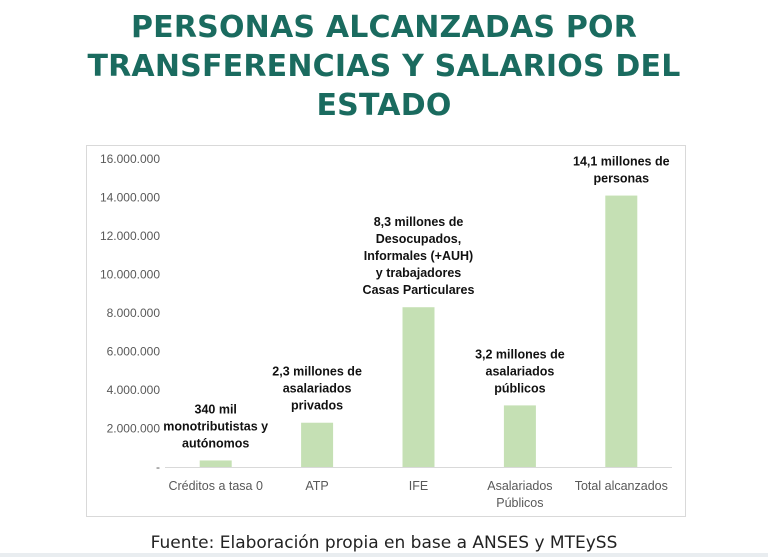 The height and width of the screenshot is (557, 768). I want to click on y-tick-label: 12.000.000, so click(130, 236).